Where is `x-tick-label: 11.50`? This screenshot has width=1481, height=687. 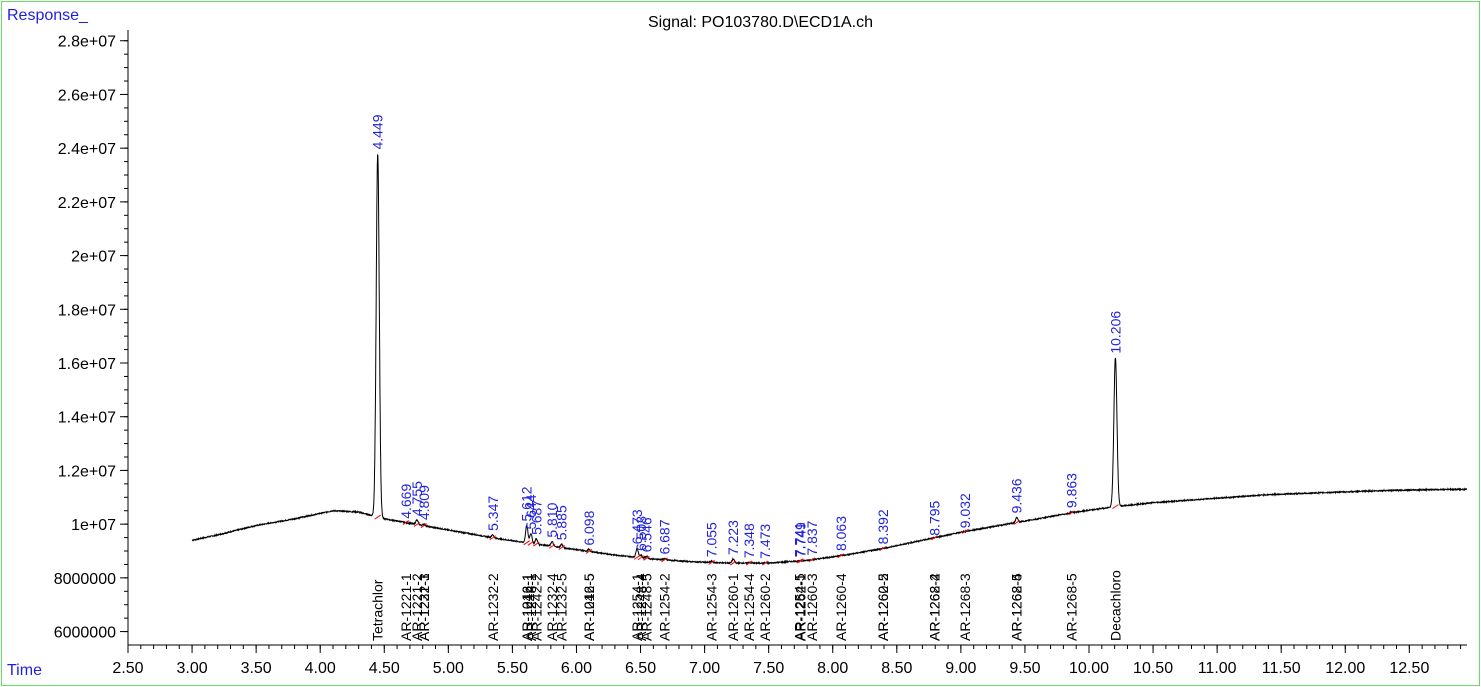 x-tick-label: 11.50 is located at coordinates (1281, 668).